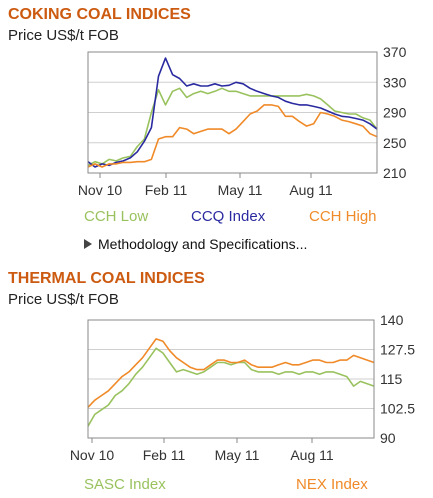 This screenshot has width=433, height=498. Describe the element at coordinates (63, 35) in the screenshot. I see `coking-subtitle: Price US$/t FOB` at that location.